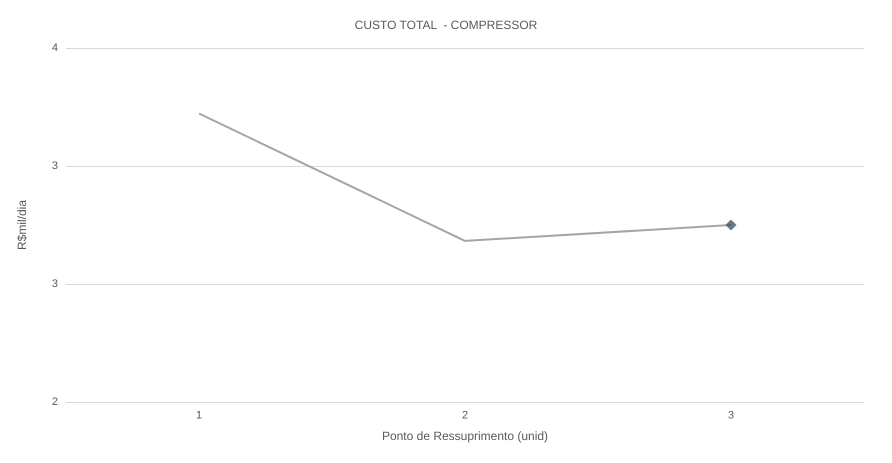  Describe the element at coordinates (446, 25) in the screenshot. I see `chart-title: CUSTO TOTAL - COMPRESSOR` at that location.